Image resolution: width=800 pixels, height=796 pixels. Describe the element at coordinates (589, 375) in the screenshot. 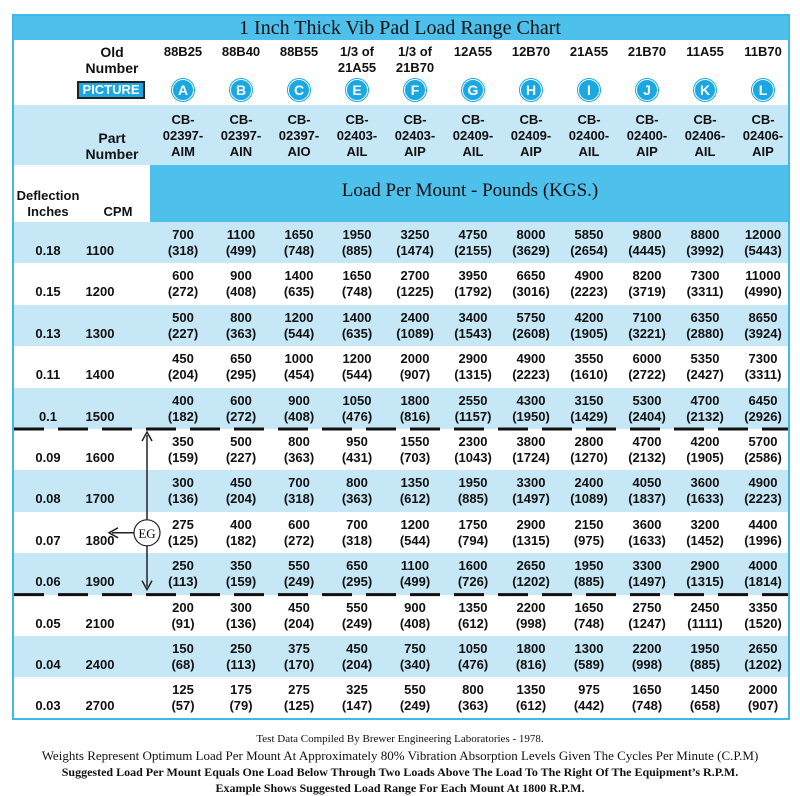

I see `load-kgs: (1610)` at that location.